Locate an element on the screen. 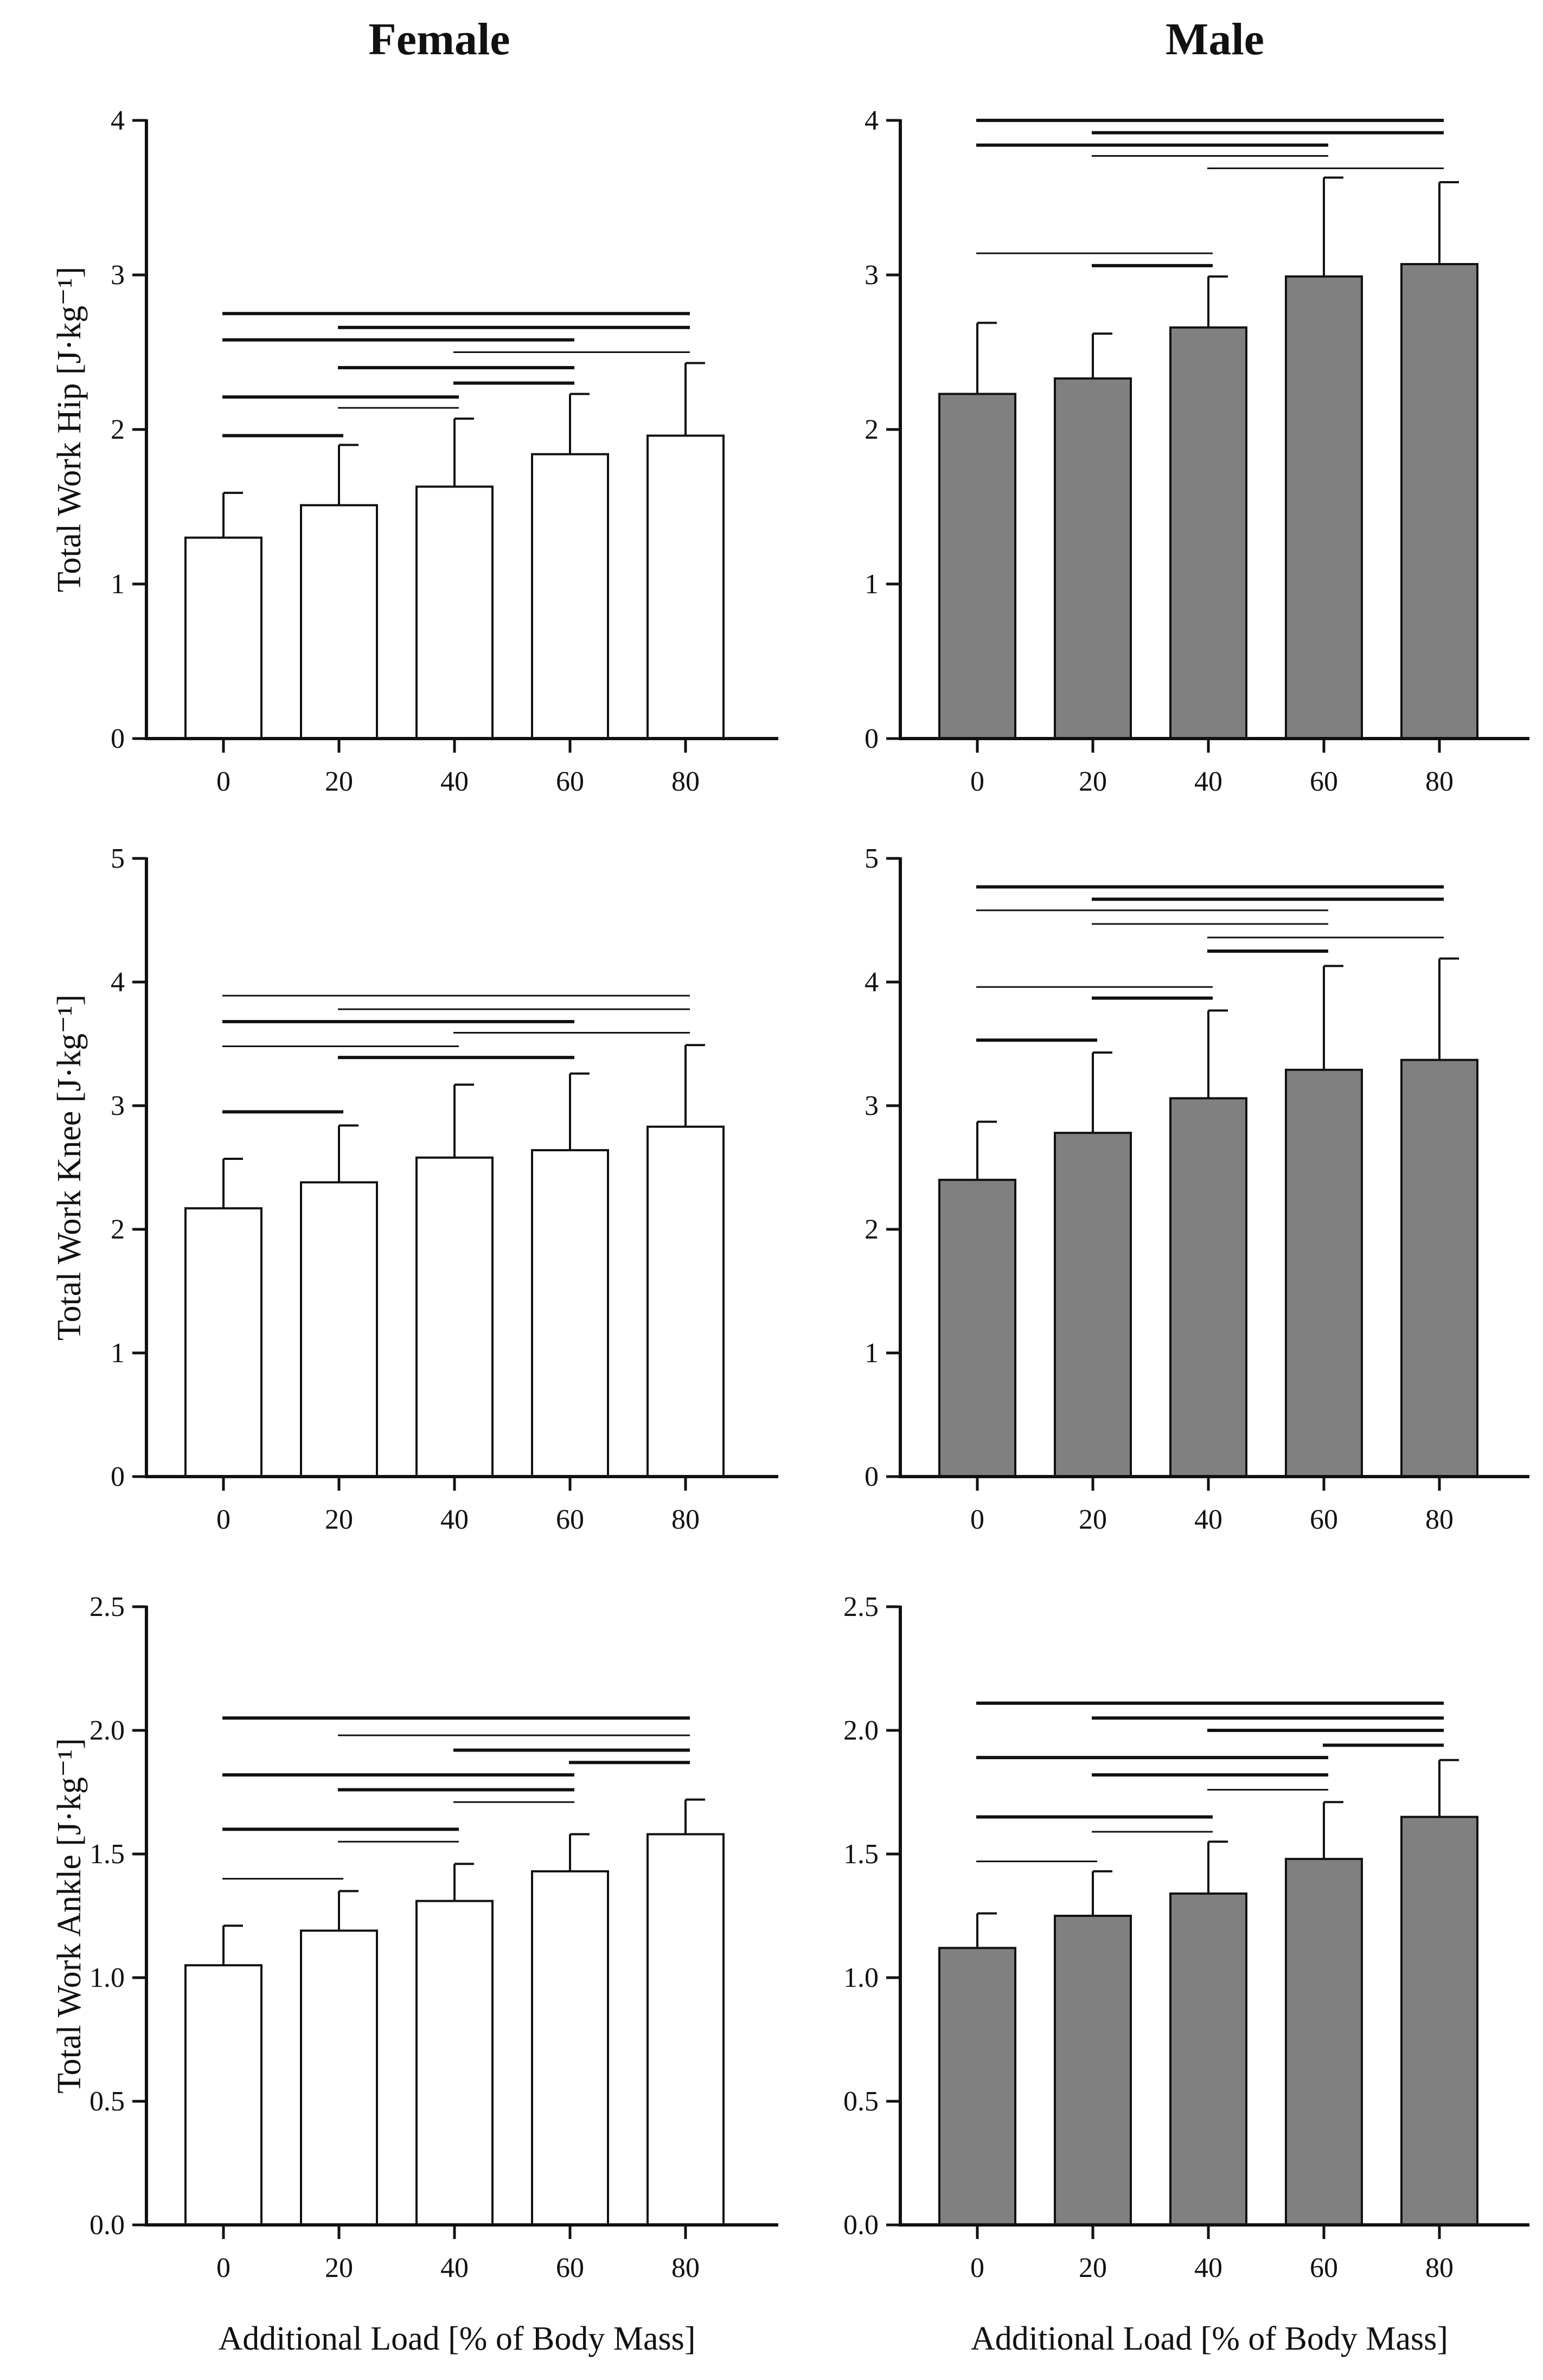  female-ankle-y-tick-label: 2.0 is located at coordinates (107, 1730).